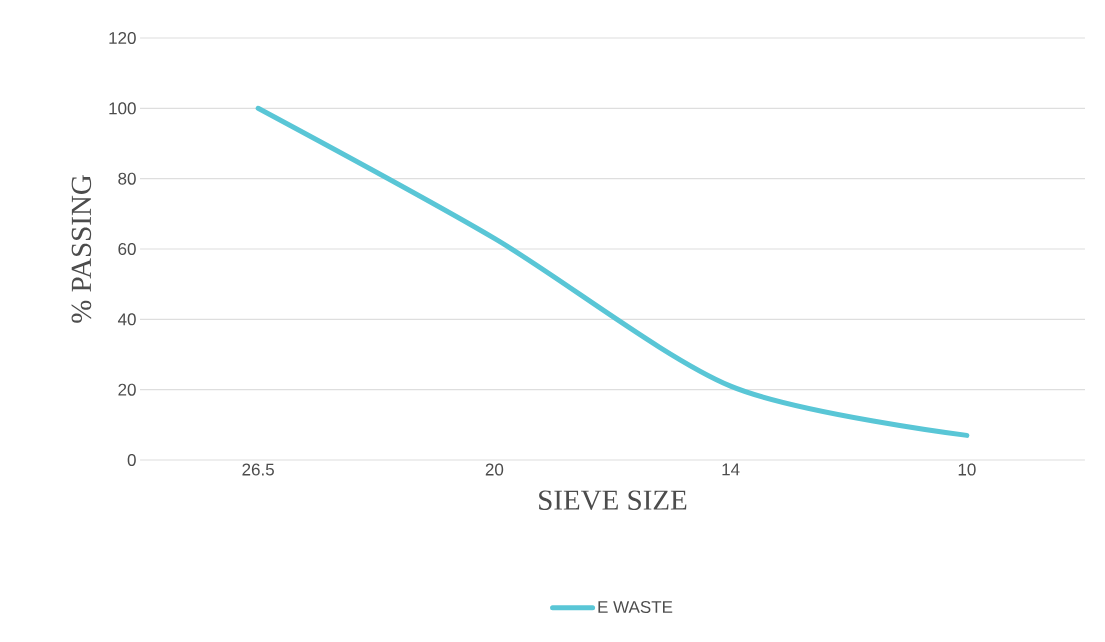  Describe the element at coordinates (613, 500) in the screenshot. I see `x-axis-title: SIEVE SIZE` at that location.